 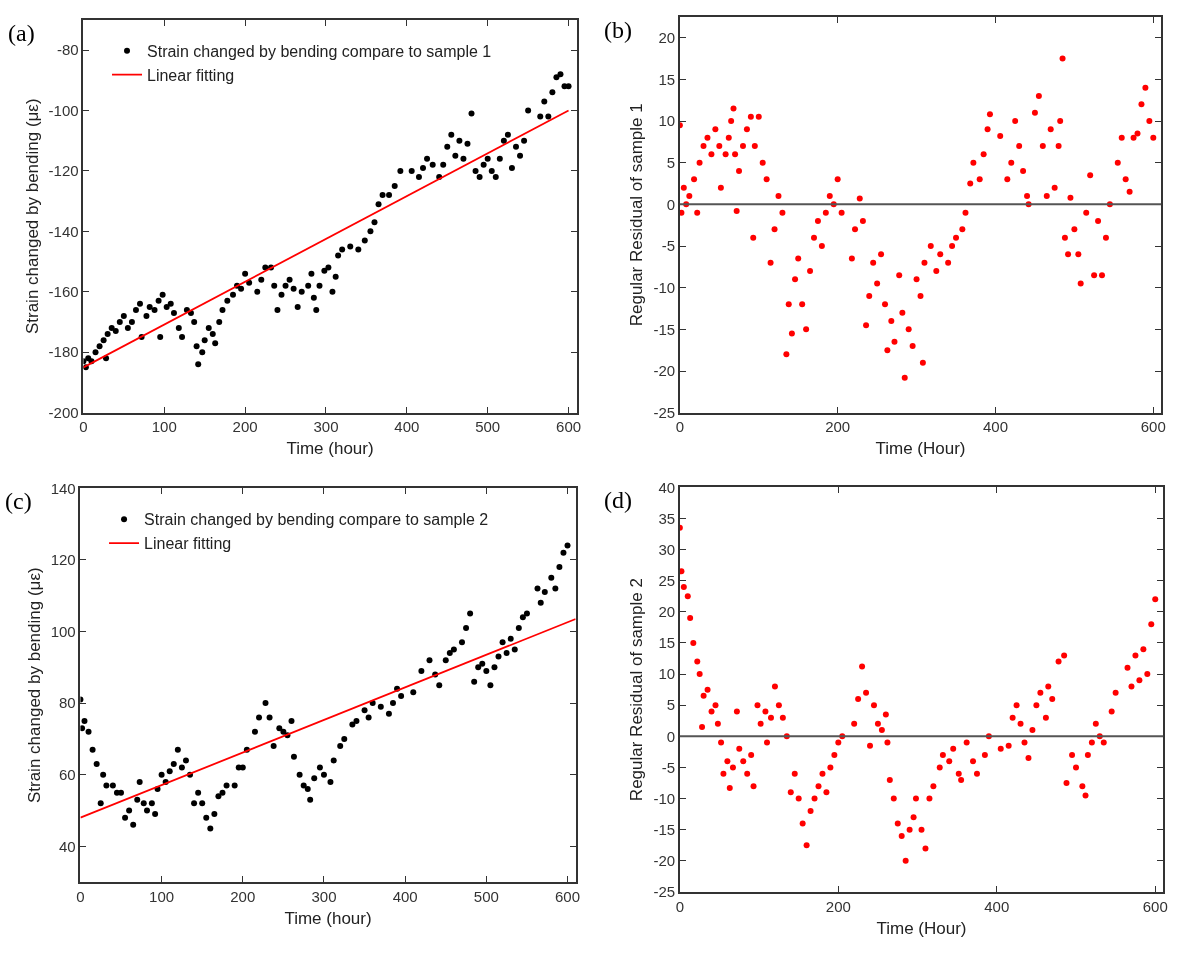 I want to click on y-axis-title: Regular Residual of sample 1, so click(x=637, y=215).